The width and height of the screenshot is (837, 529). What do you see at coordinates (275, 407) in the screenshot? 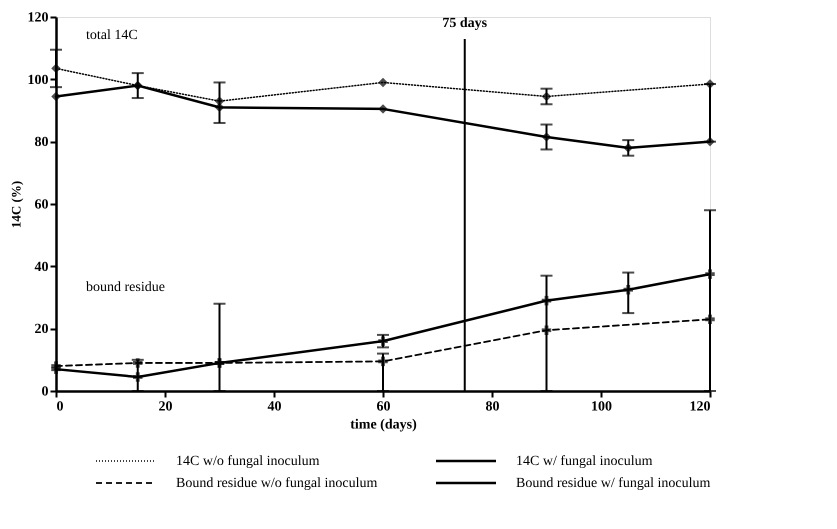
I see `x-tick-label: 40` at bounding box center [275, 407].